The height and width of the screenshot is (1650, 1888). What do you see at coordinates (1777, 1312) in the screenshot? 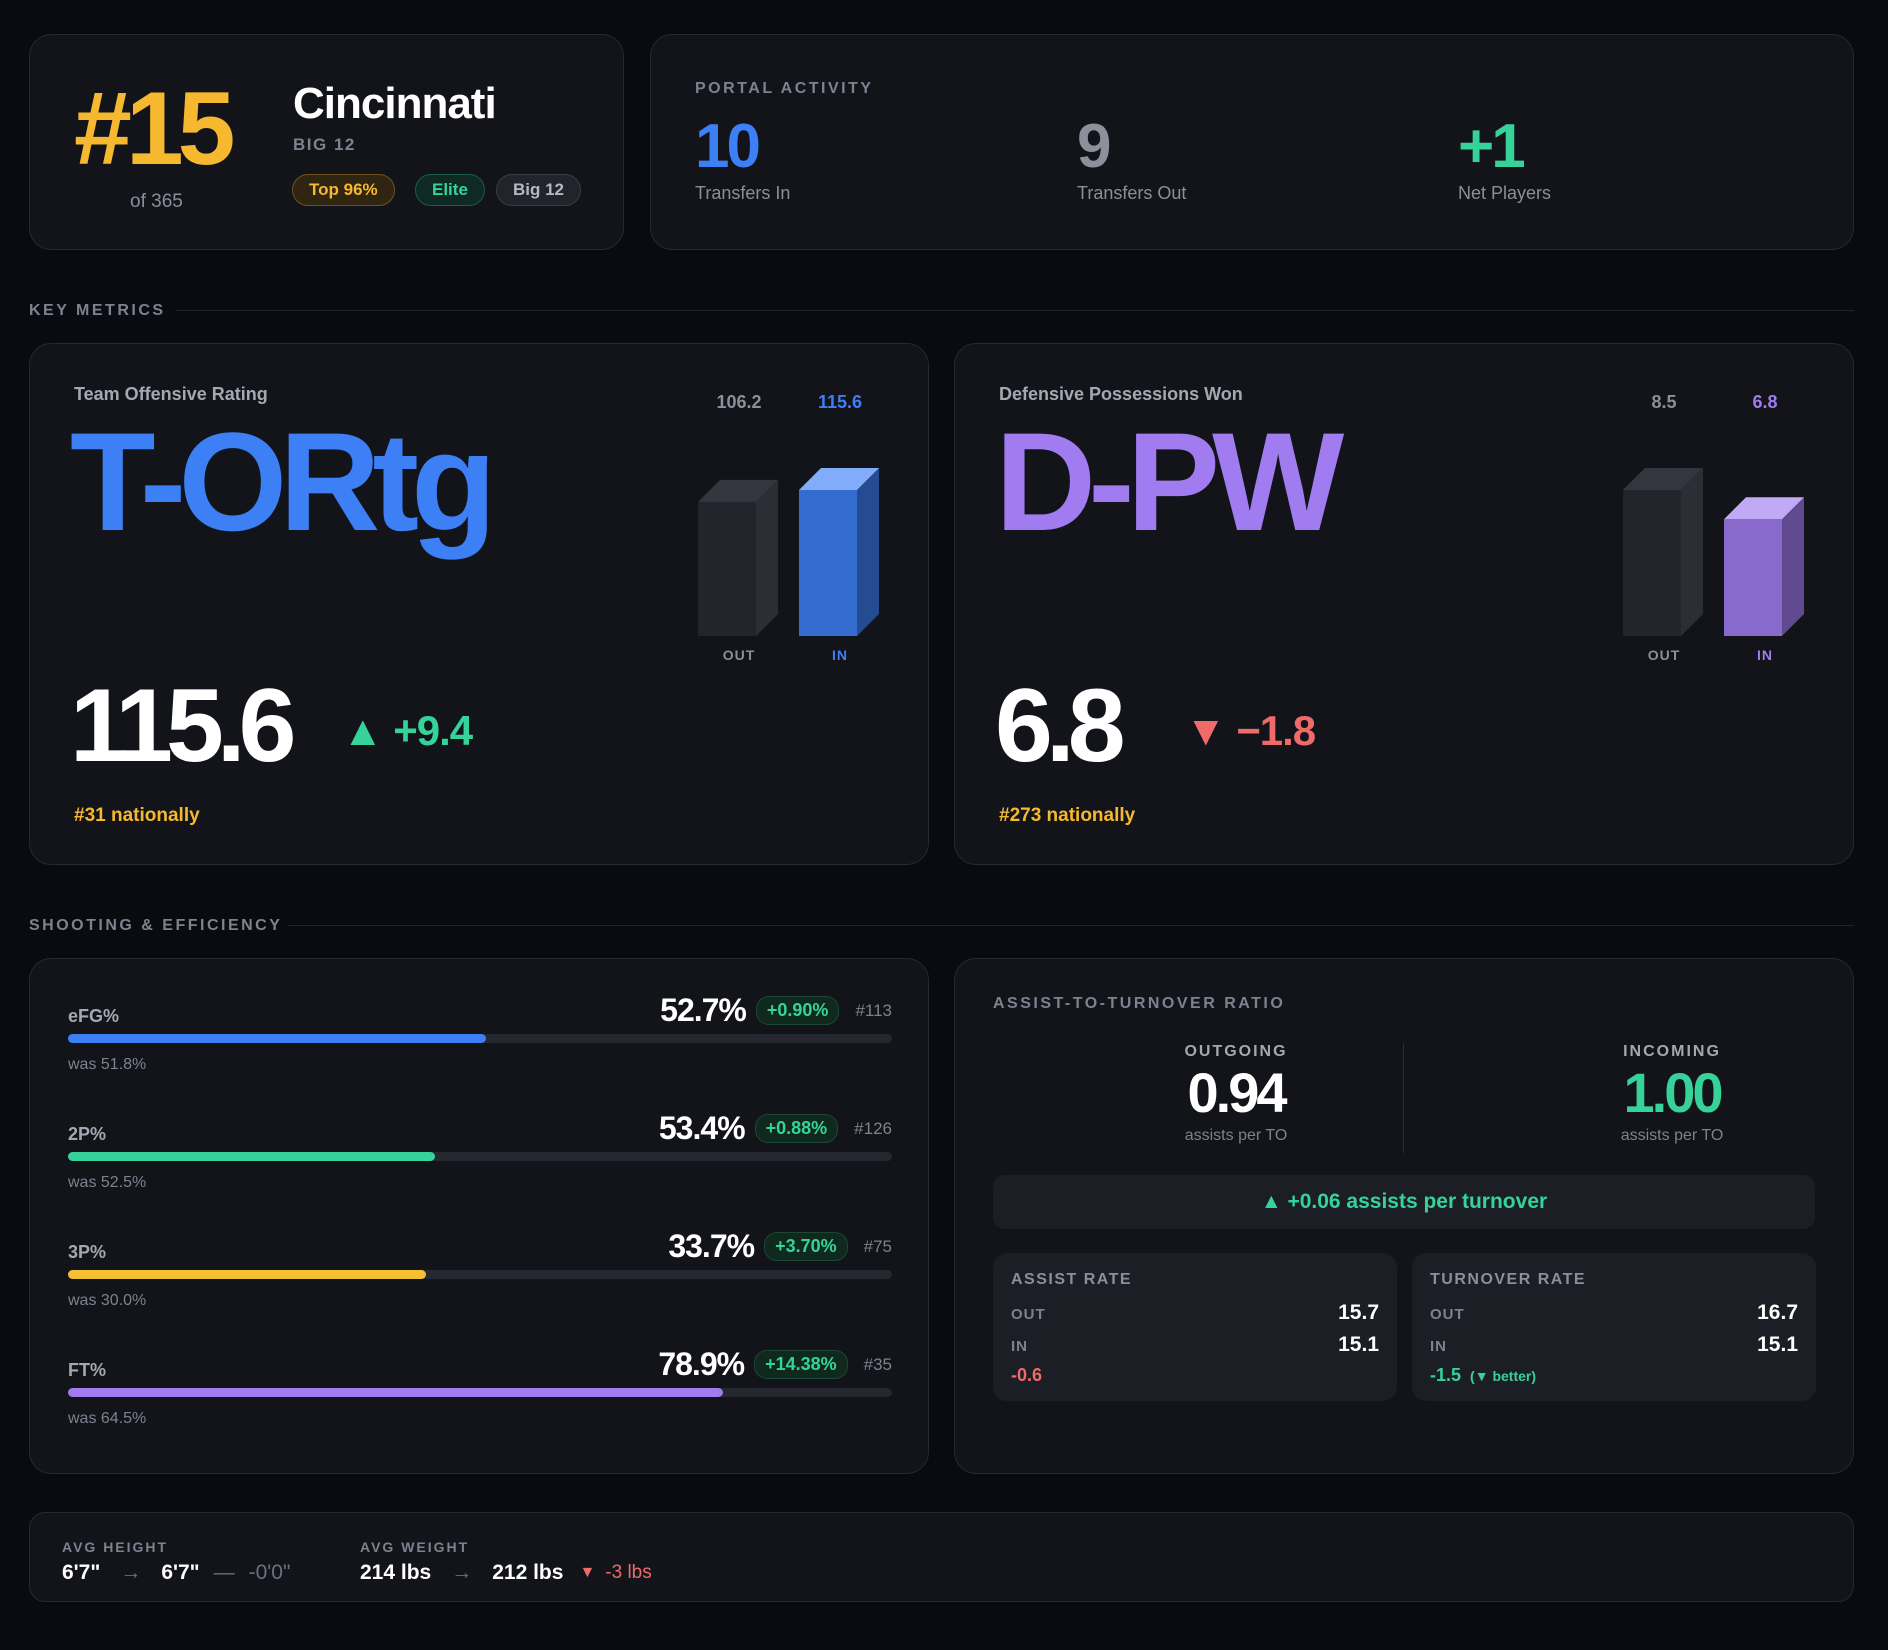
I see `turnover-rate-out: 16.7` at bounding box center [1777, 1312].